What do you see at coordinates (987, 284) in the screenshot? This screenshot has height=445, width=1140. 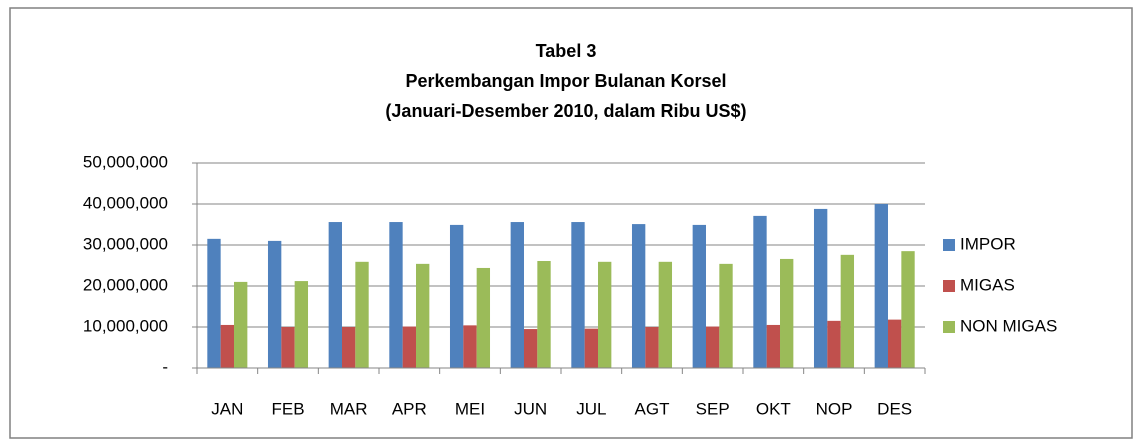 I see `legend-label: MIGAS` at bounding box center [987, 284].